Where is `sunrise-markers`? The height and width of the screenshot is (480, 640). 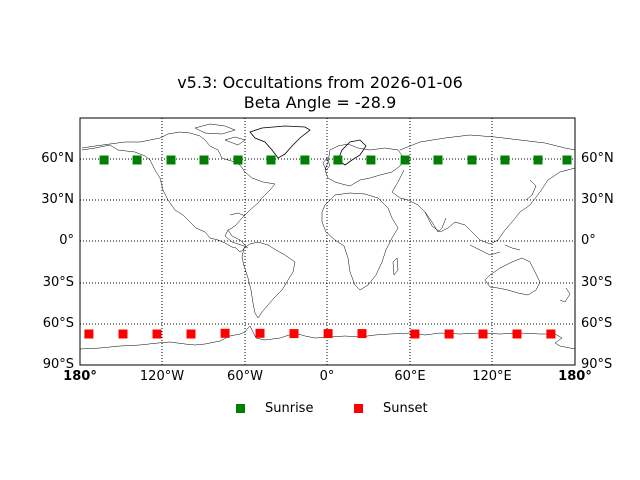
sunrise-markers is located at coordinates (335, 160).